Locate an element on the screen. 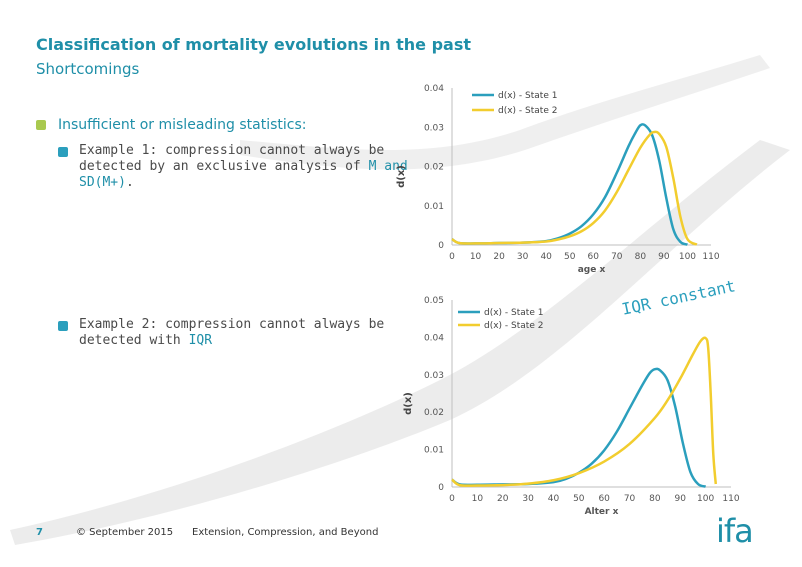 Image resolution: width=802 pixels, height=567 pixels. chart1-y-tick-label: 0.02 is located at coordinates (434, 168).